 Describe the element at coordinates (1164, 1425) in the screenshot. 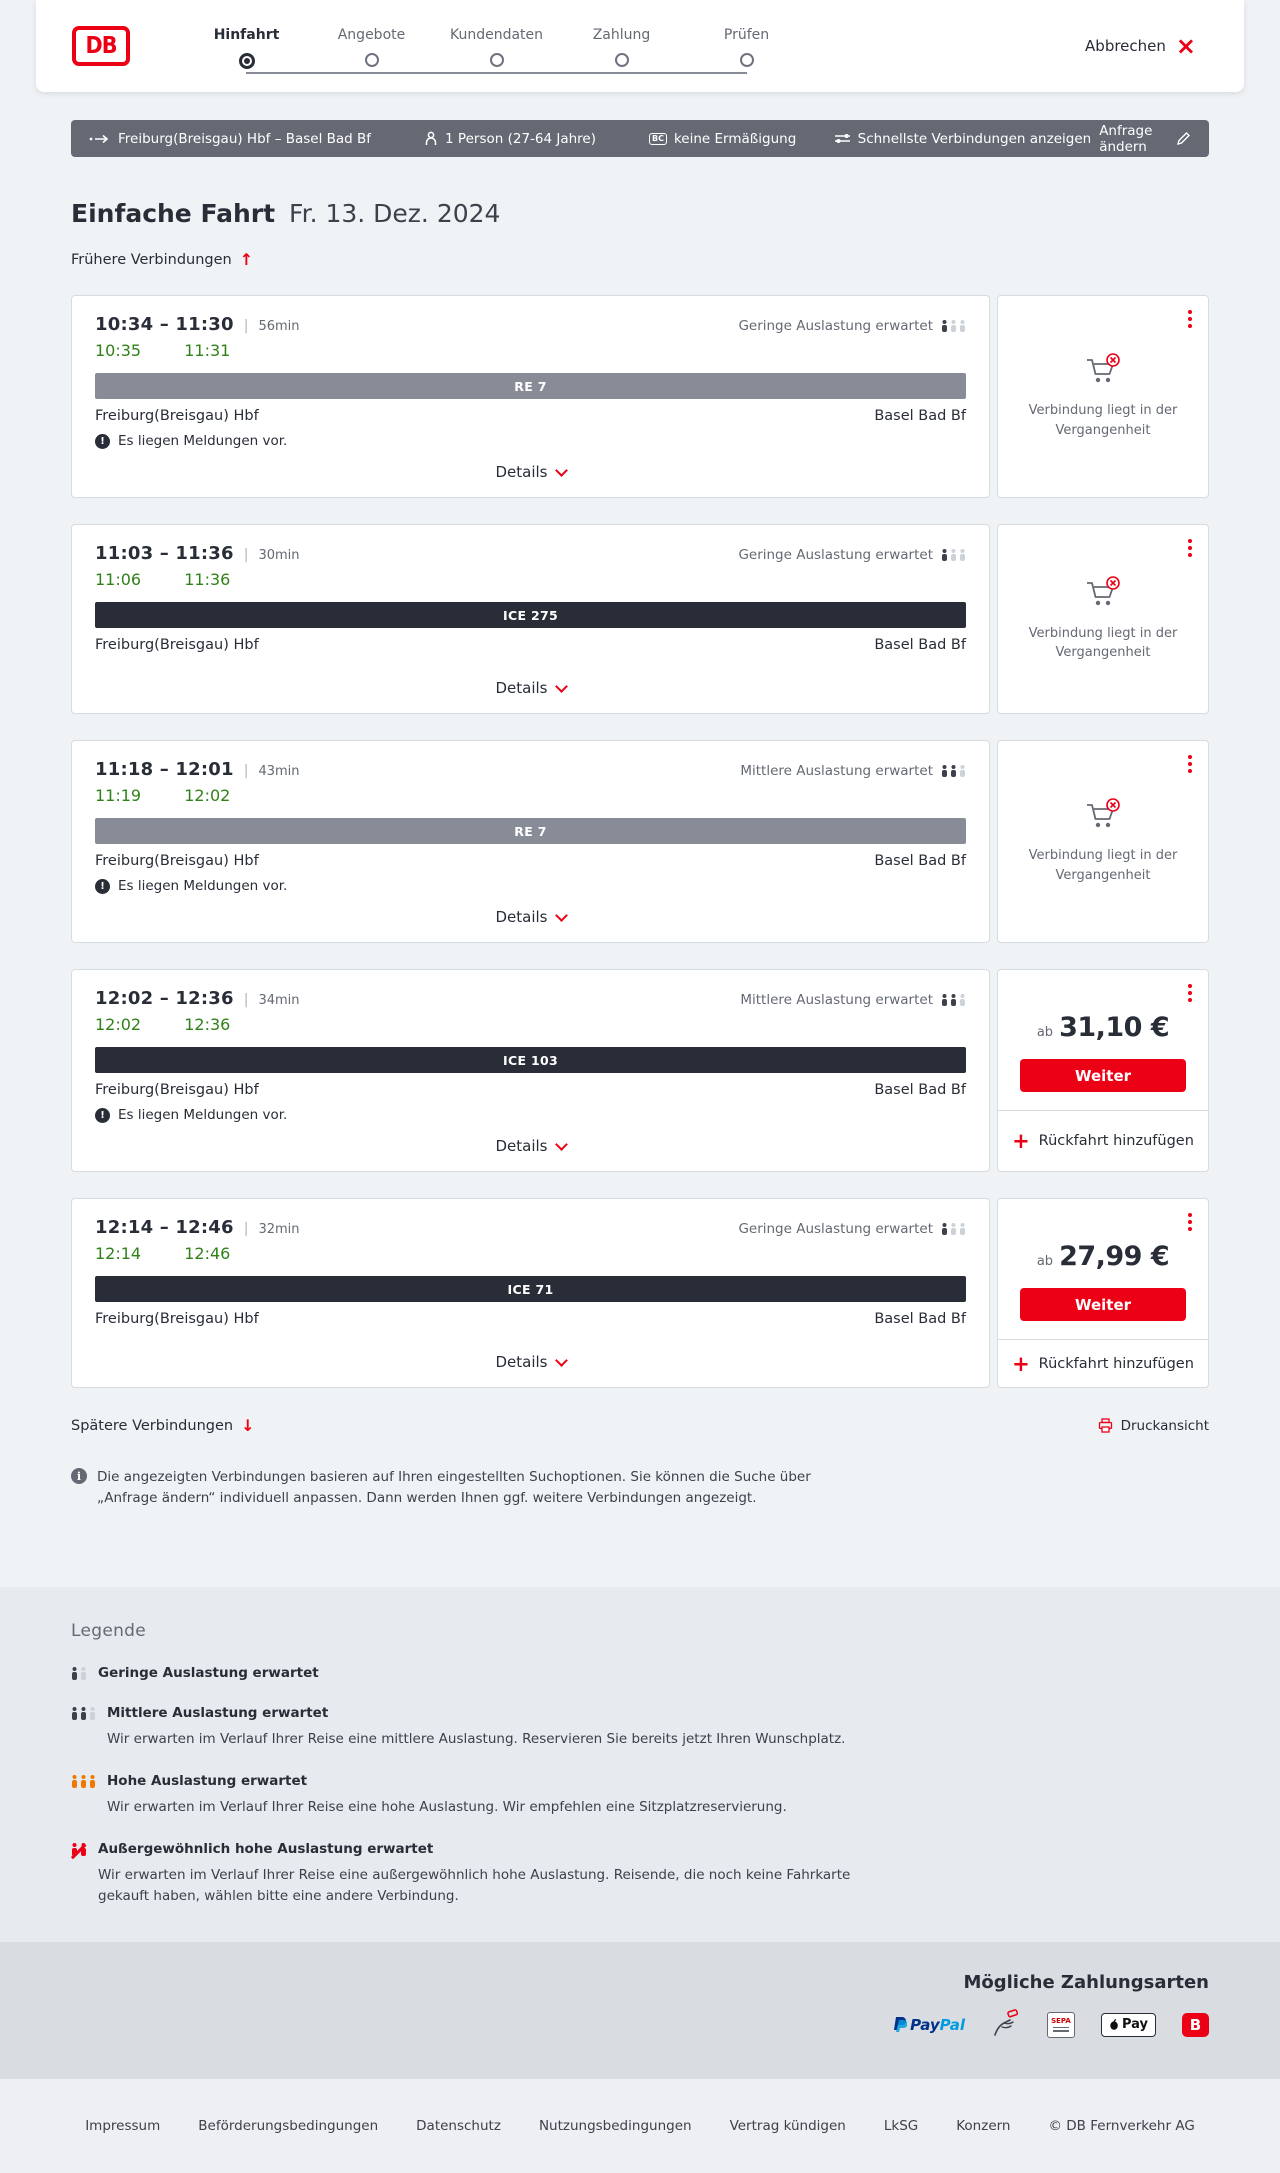

I see `print-label: Druckansicht` at that location.